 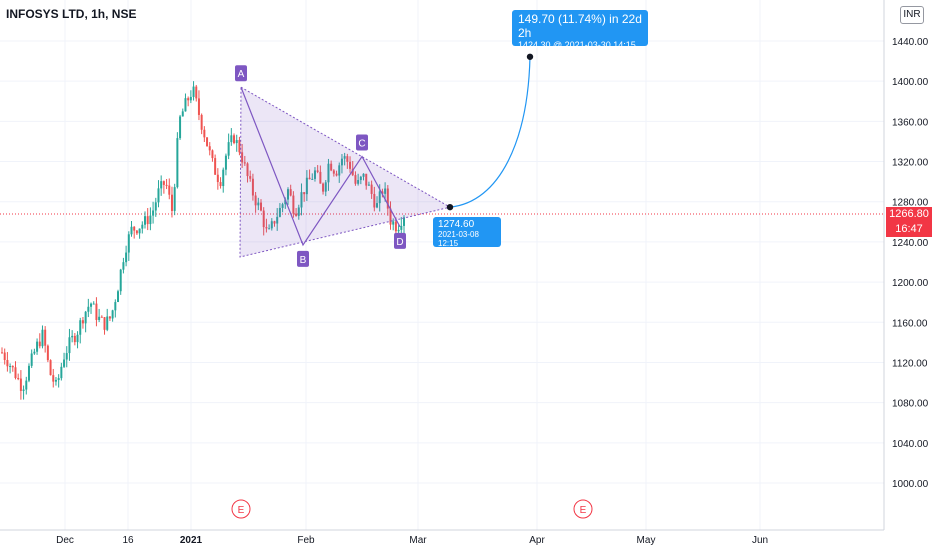 What do you see at coordinates (442, 537) in the screenshot?
I see `time-axis: Dec 16 2021 Feb Mar Apr May Jun` at bounding box center [442, 537].